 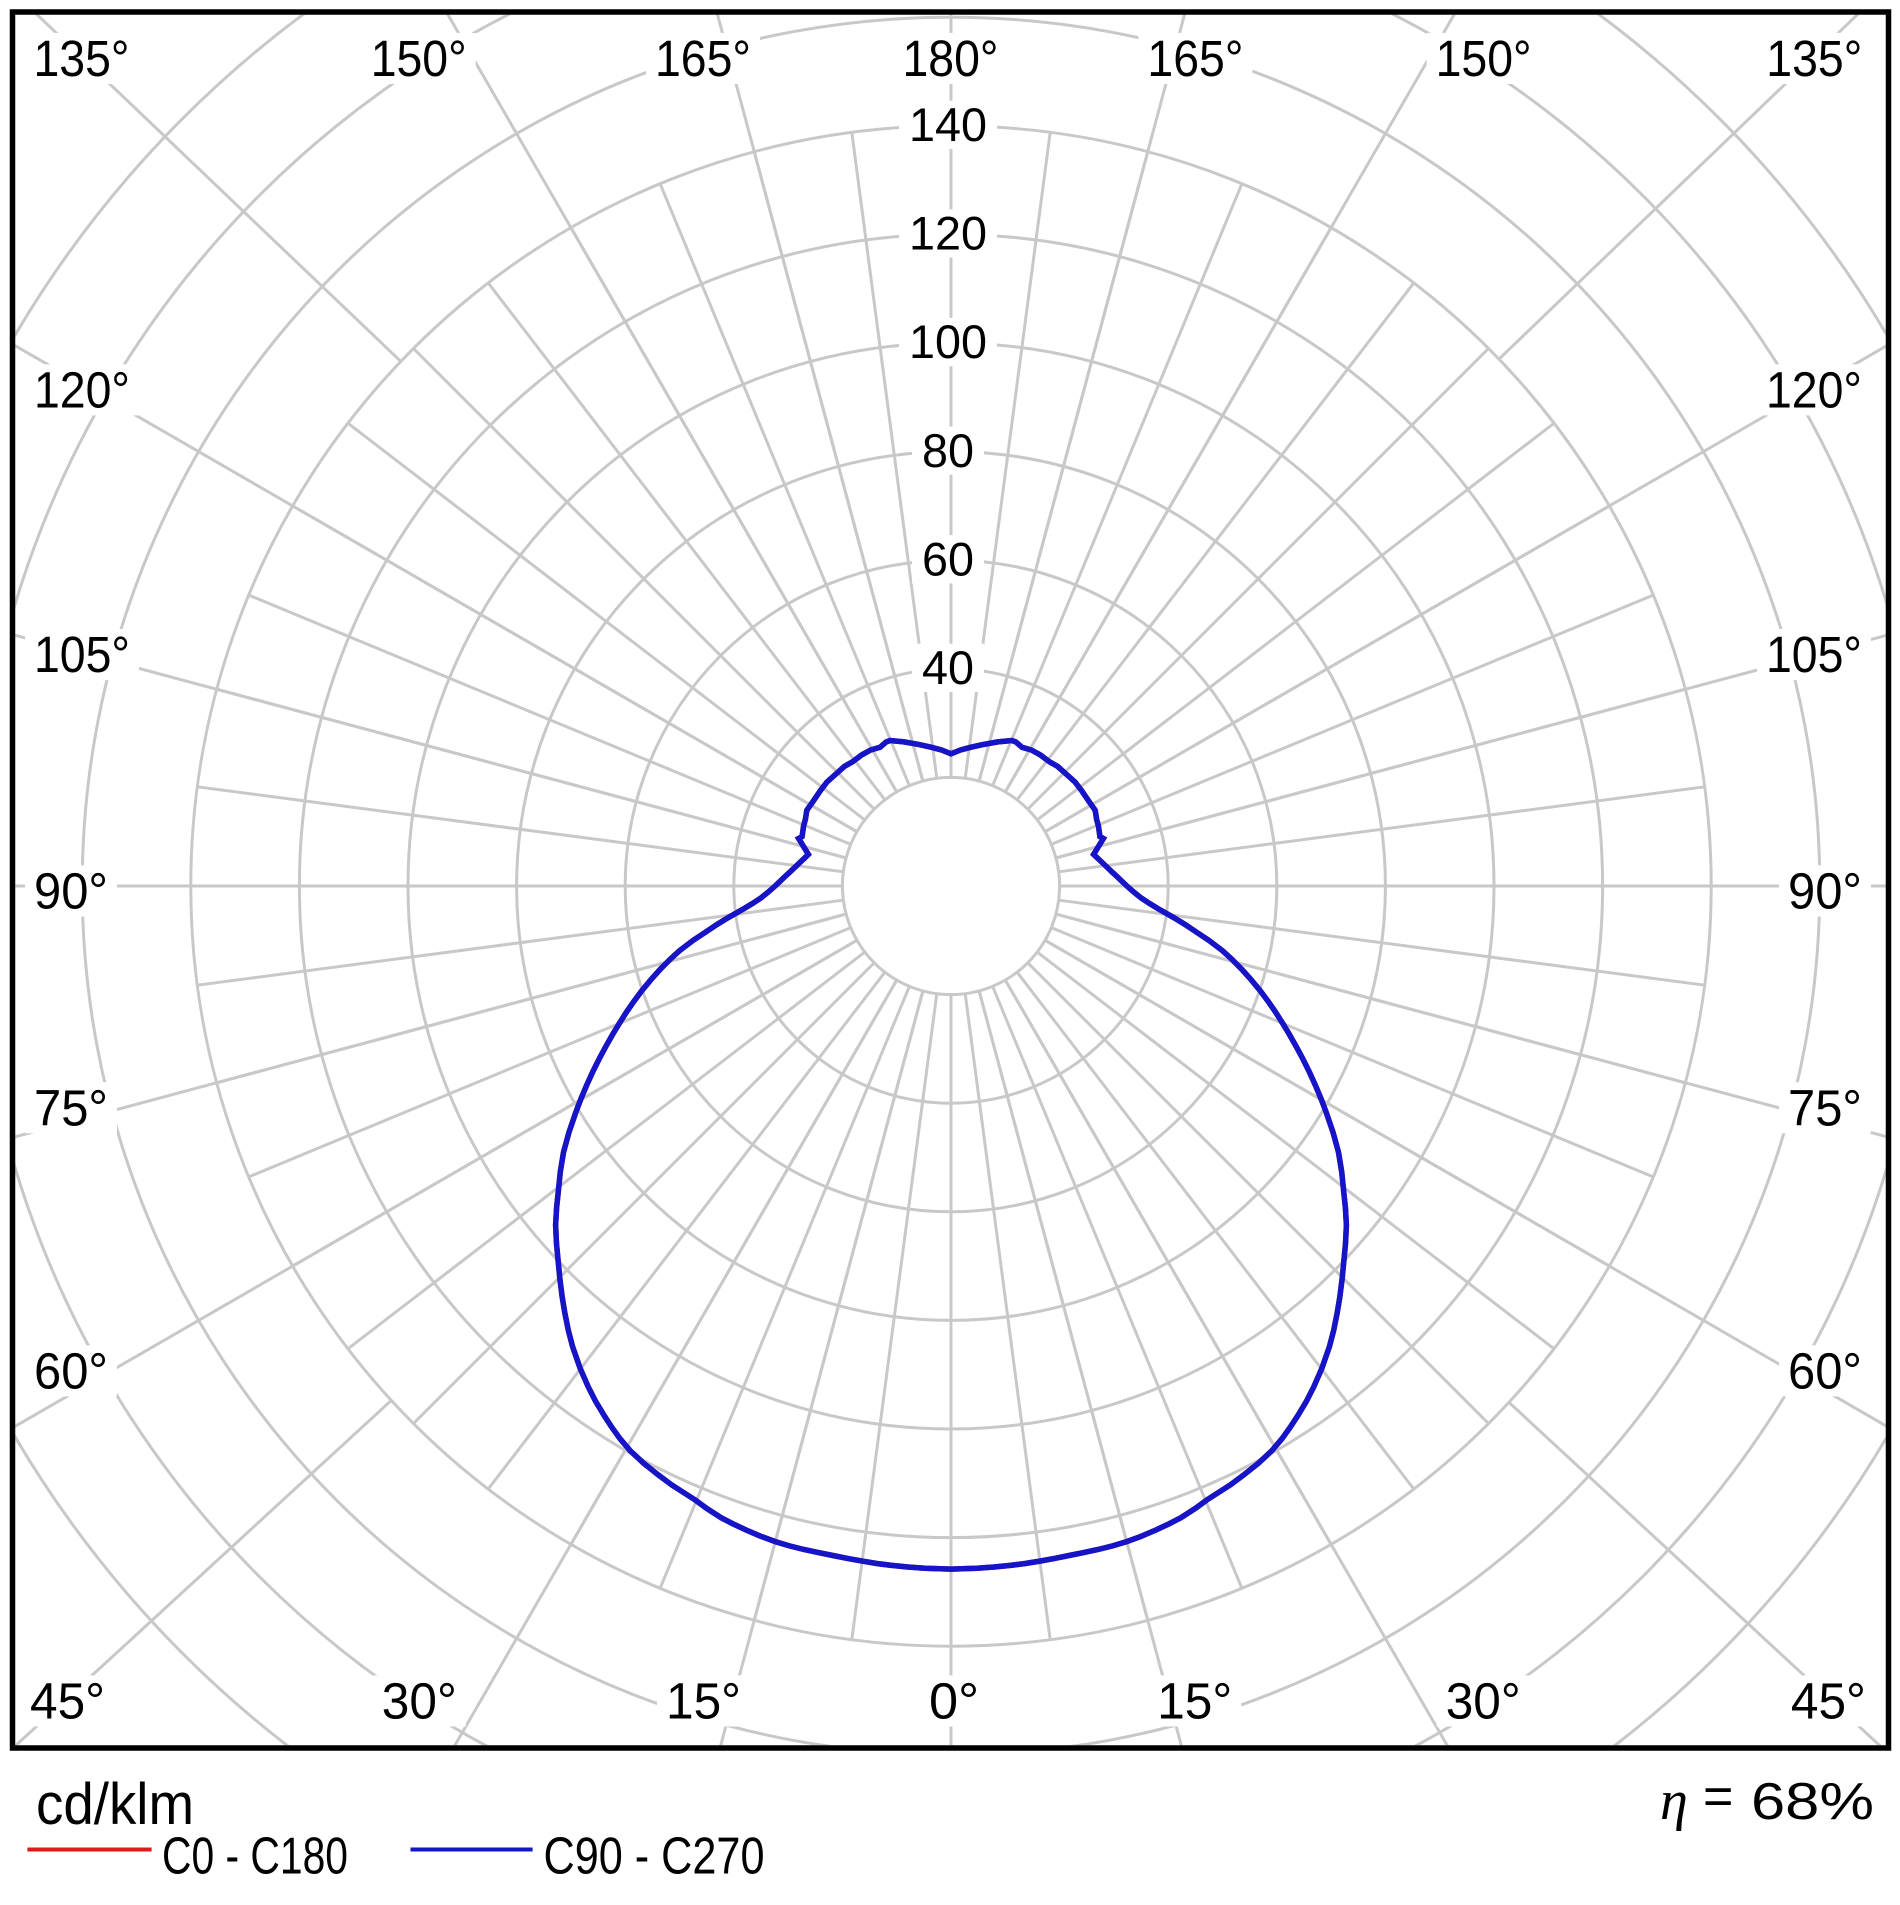 What do you see at coordinates (115, 1804) in the screenshot?
I see `svg-text: cd/klm` at bounding box center [115, 1804].